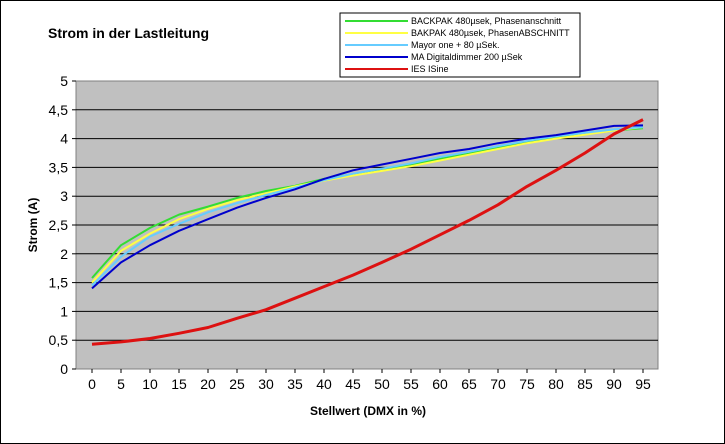 The image size is (725, 444). Describe the element at coordinates (179, 384) in the screenshot. I see `x-tick-label: 15` at that location.